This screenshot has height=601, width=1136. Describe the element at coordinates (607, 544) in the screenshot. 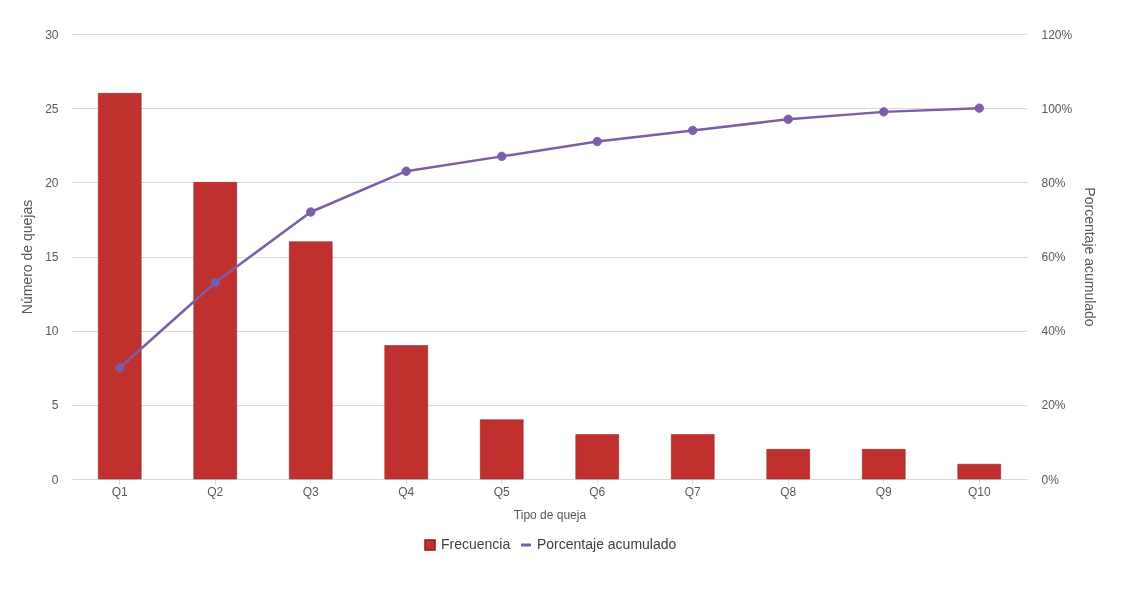

I see `legend-label: Porcentaje acumulado` at that location.